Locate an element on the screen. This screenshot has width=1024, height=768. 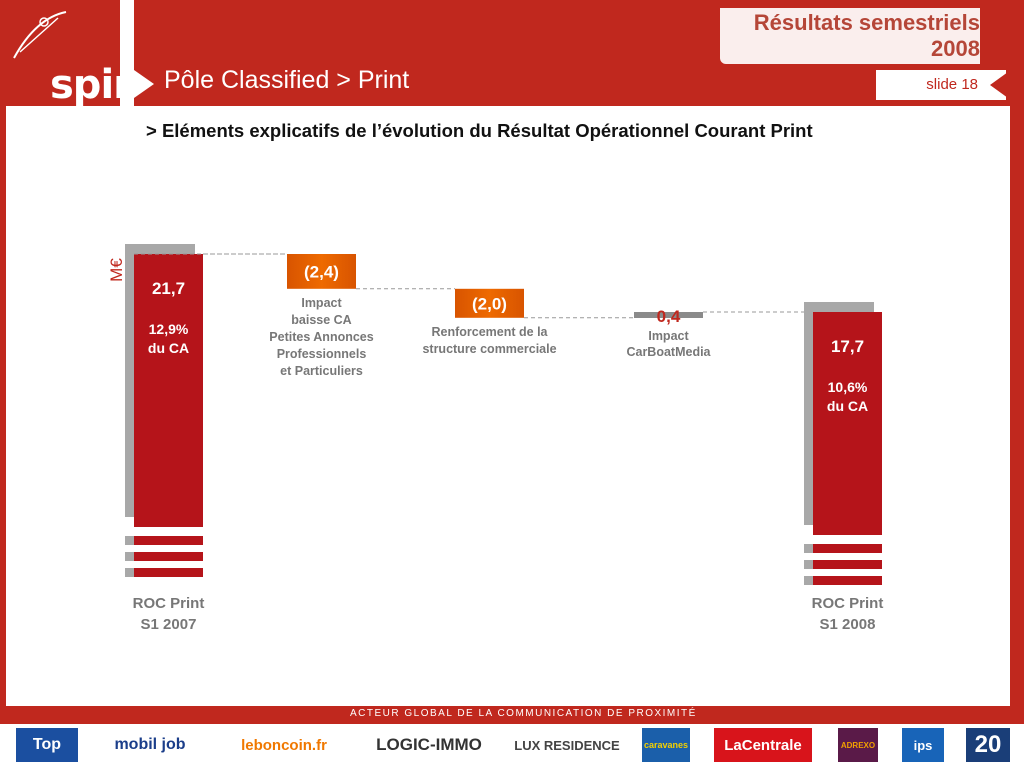
archer-icon is located at coordinates (40, 35).